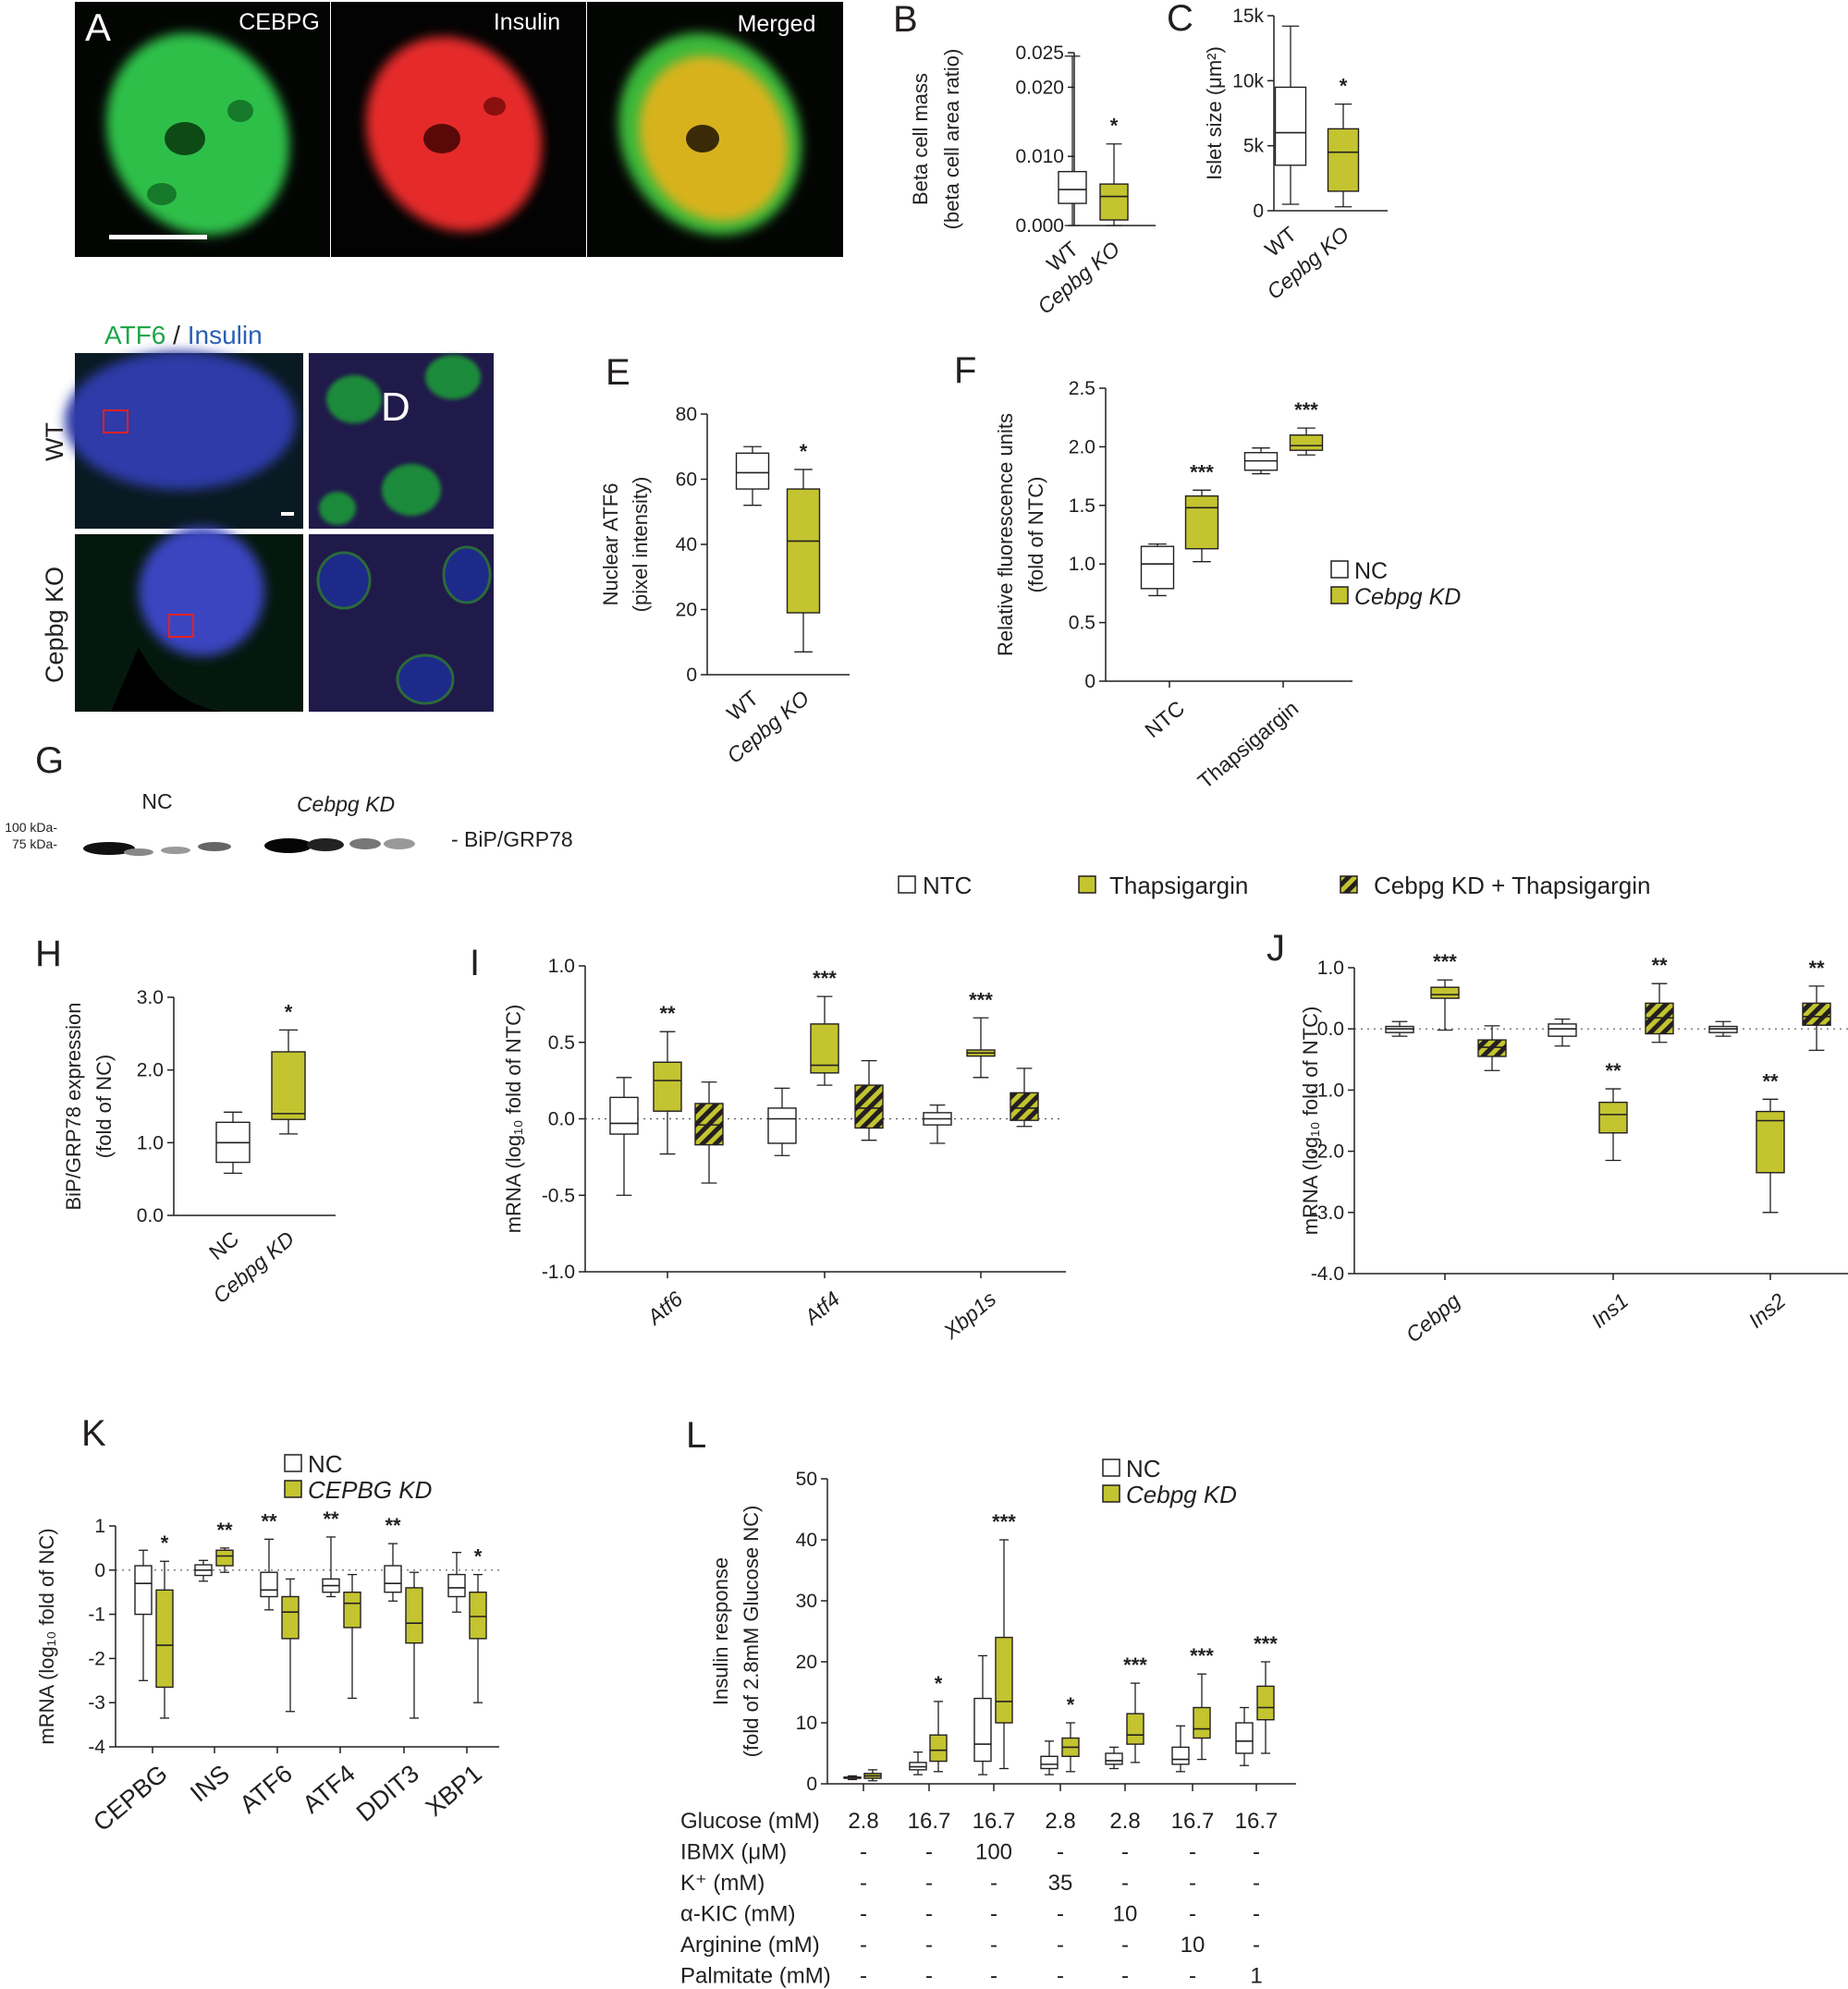 The width and height of the screenshot is (1848, 1989). I want to click on legend-nc-label: NC, so click(1371, 571).